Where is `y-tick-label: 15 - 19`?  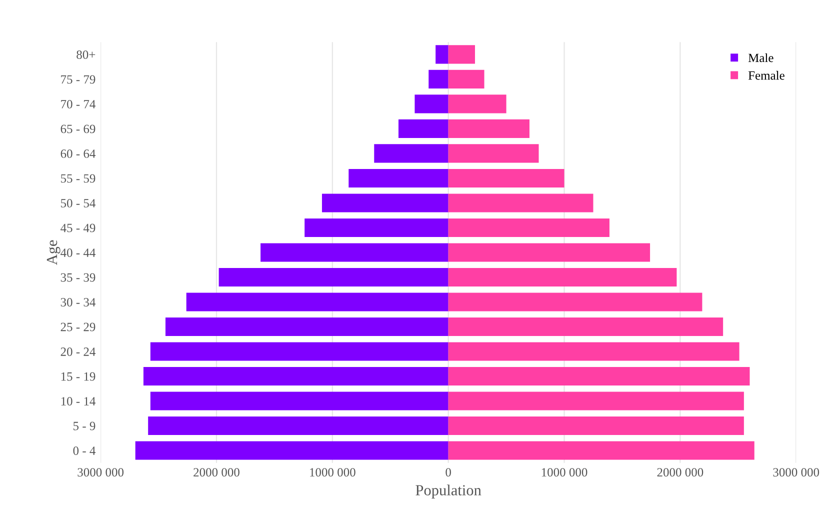 y-tick-label: 15 - 19 is located at coordinates (78, 376).